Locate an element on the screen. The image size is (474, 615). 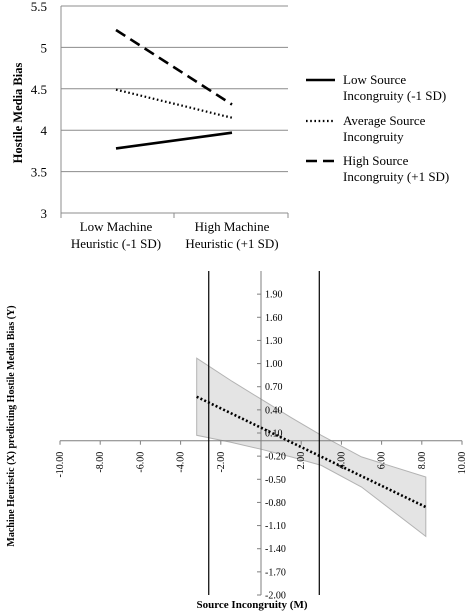
c1-y-tick-label: 4.5 is located at coordinates (39, 89).